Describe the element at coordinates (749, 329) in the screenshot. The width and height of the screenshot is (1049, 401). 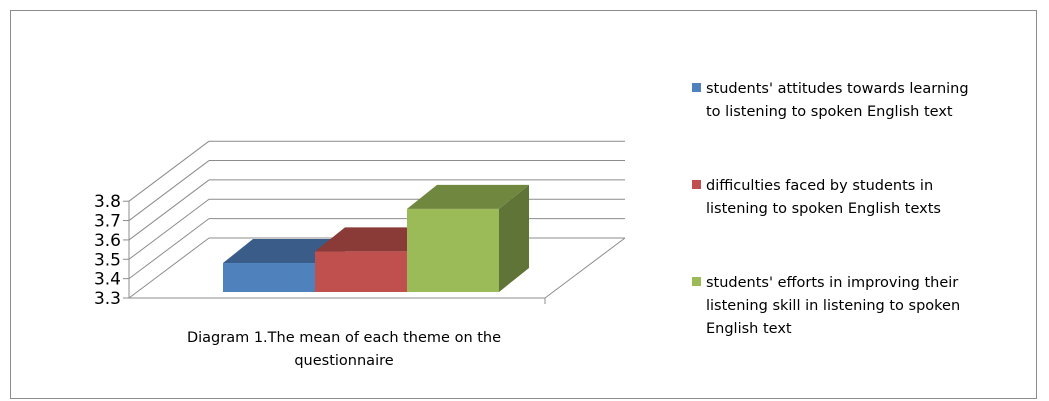
I see `legend-label: English text` at that location.